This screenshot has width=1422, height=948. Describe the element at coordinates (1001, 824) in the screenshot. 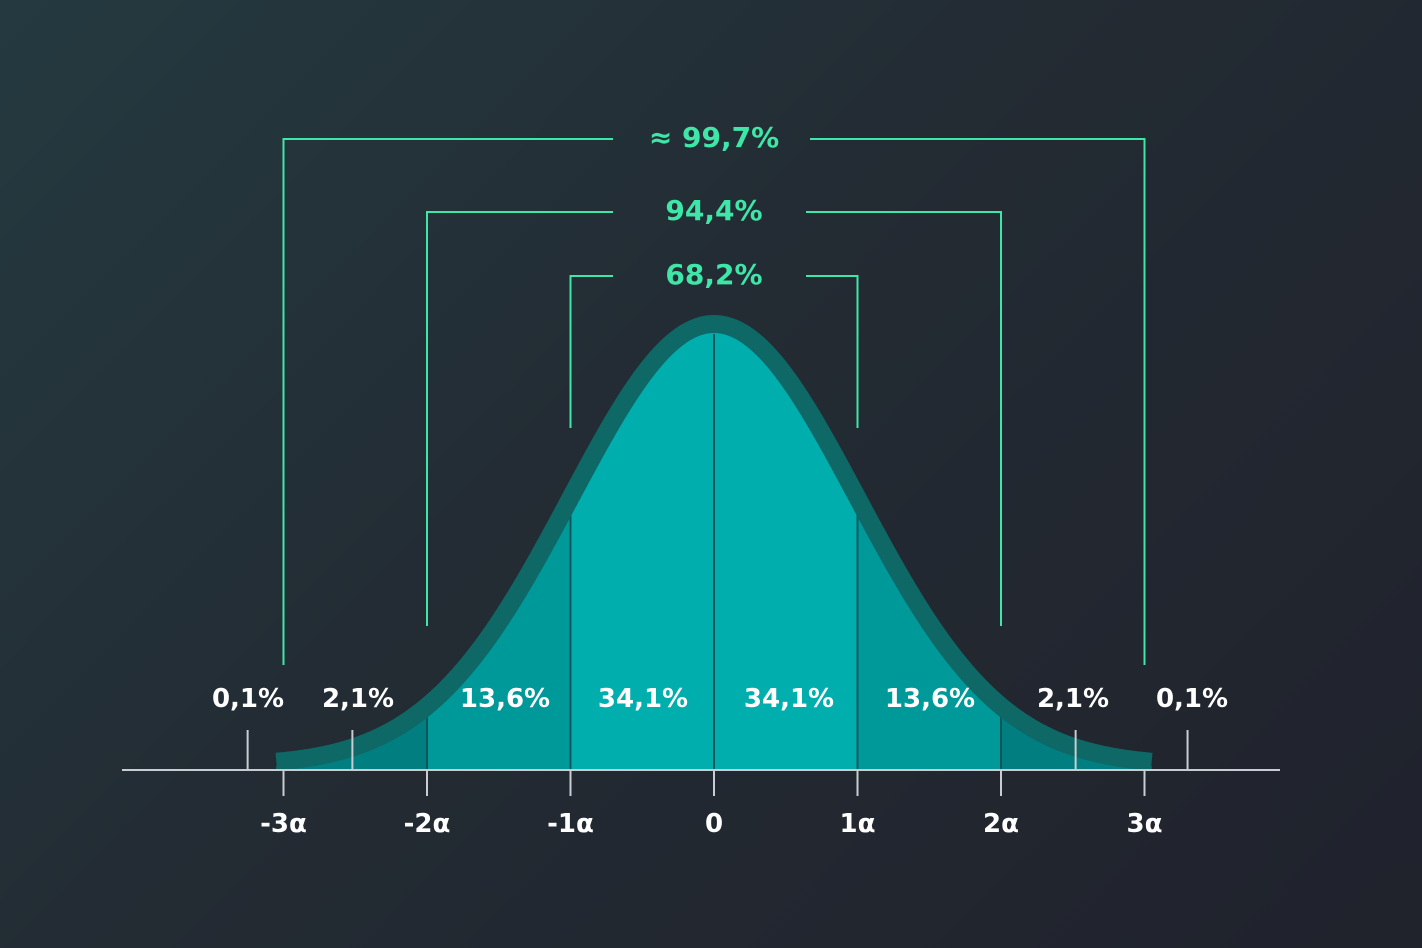

I see `axis-tick-label: 2α` at that location.